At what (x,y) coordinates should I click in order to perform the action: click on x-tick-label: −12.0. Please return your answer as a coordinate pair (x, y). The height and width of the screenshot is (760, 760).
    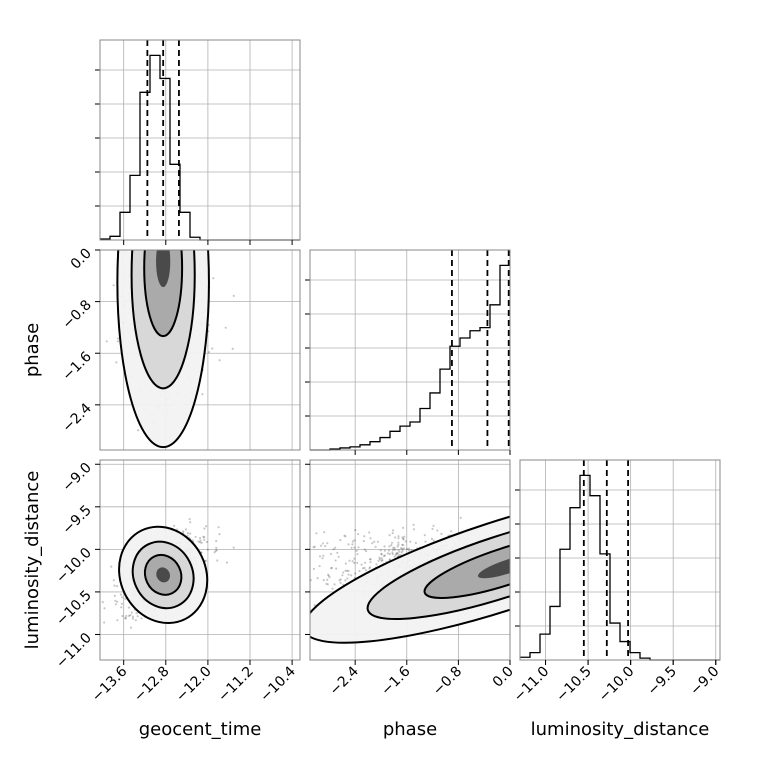
    Looking at the image, I should click on (194, 685).